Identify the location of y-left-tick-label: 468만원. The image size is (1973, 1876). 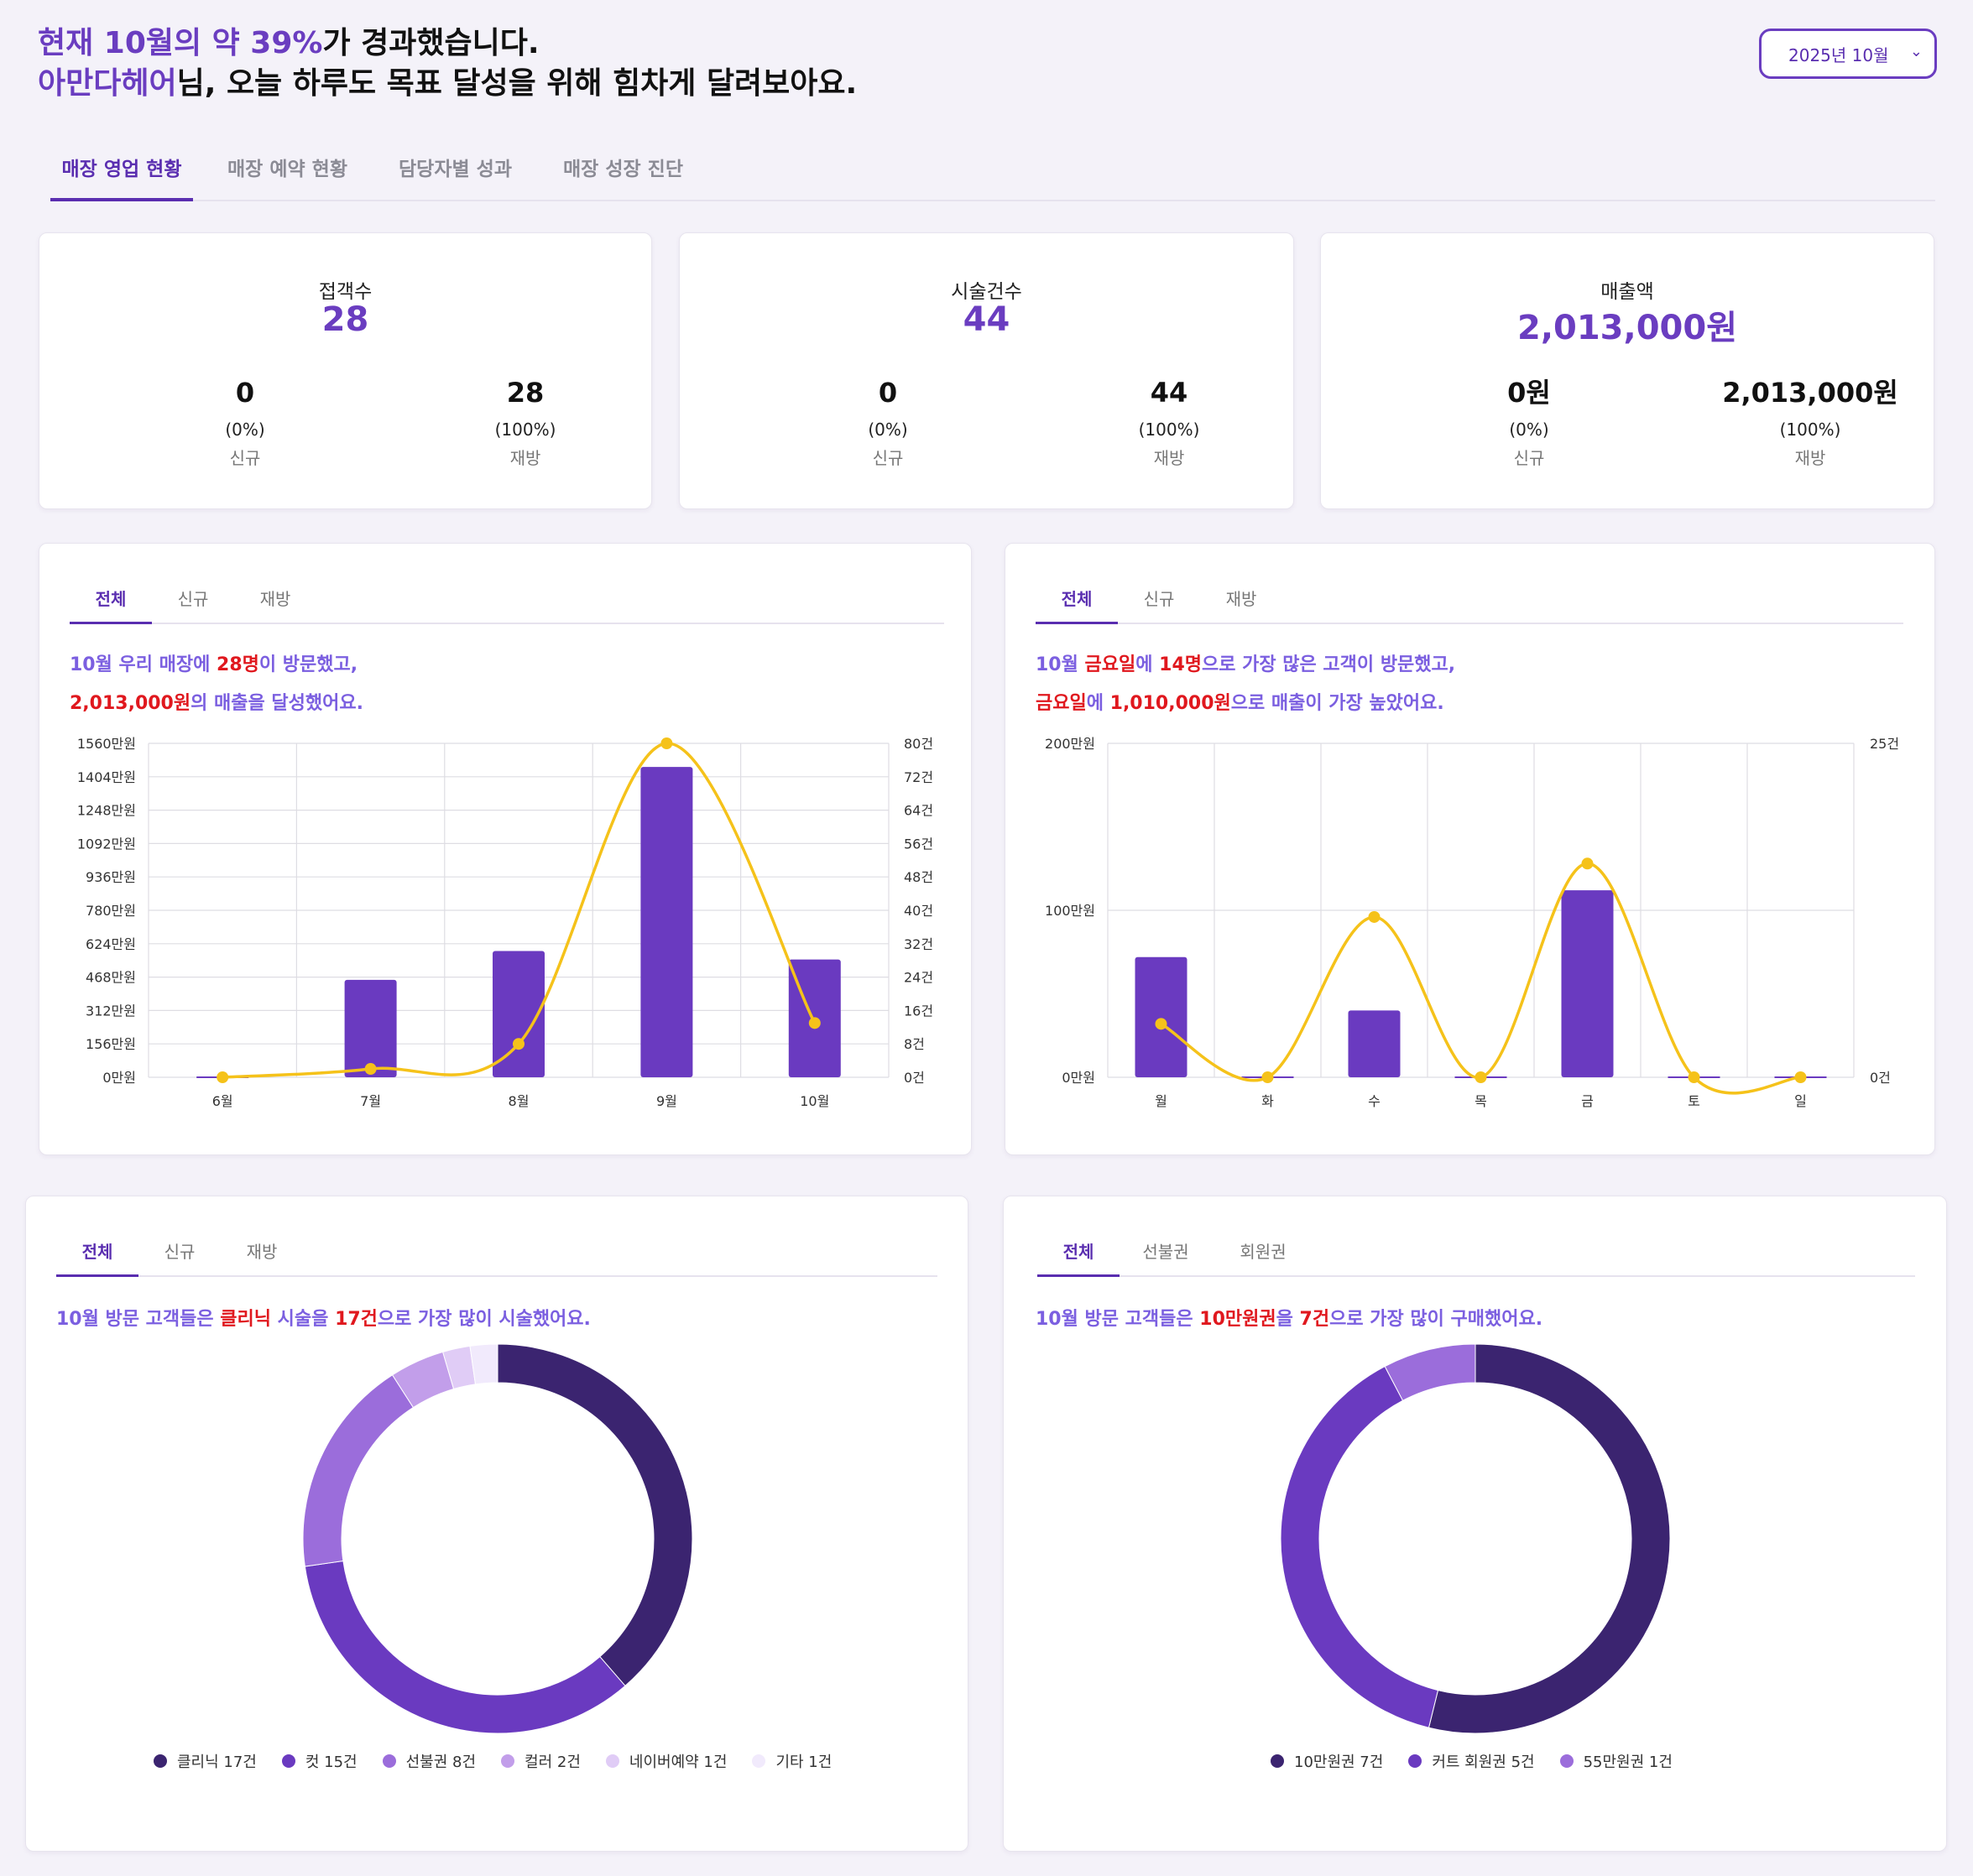
(111, 978).